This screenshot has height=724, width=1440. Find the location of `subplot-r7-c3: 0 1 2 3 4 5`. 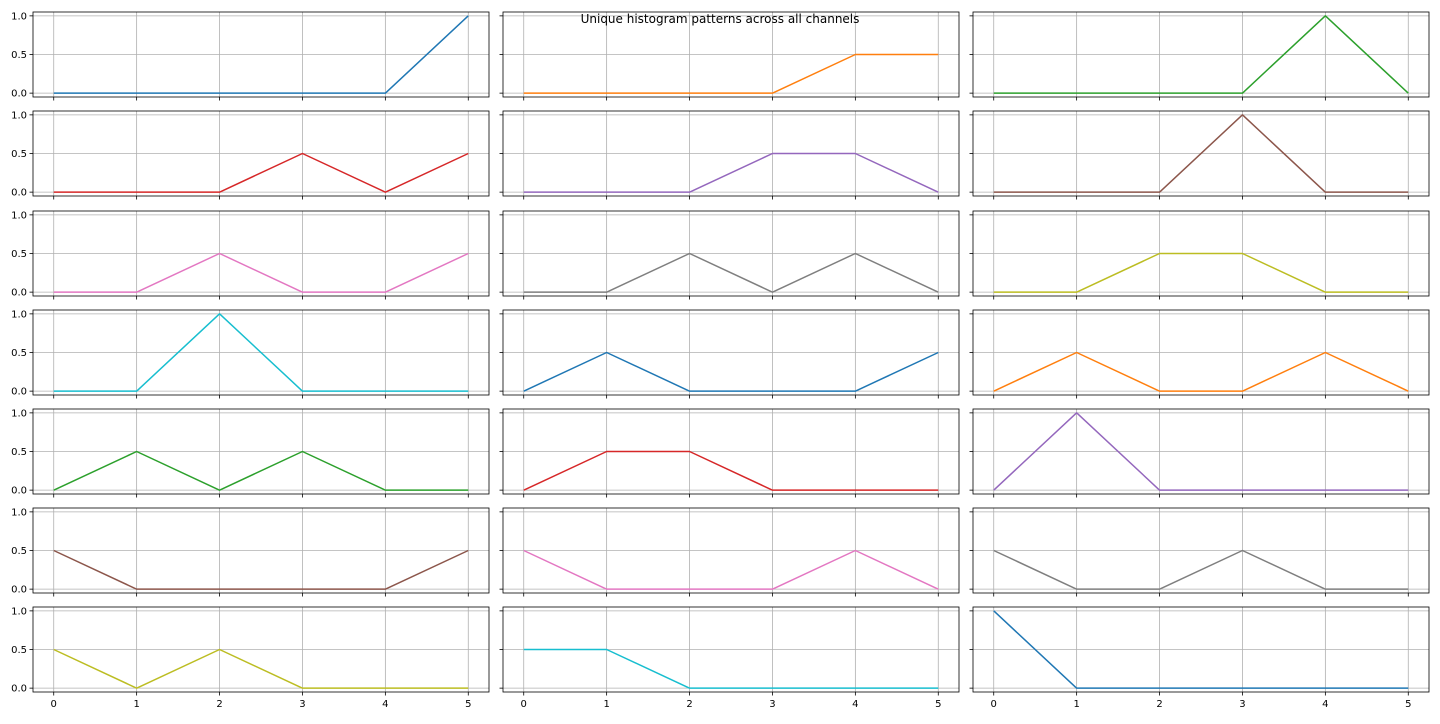

subplot-r7-c3: 0 1 2 3 4 5 is located at coordinates (1199, 658).